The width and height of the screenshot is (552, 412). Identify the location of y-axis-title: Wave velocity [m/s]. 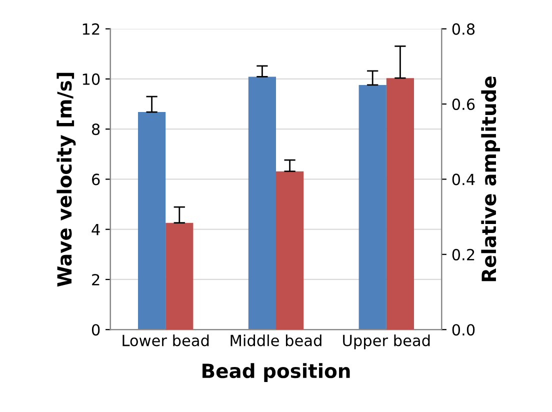
(66, 179).